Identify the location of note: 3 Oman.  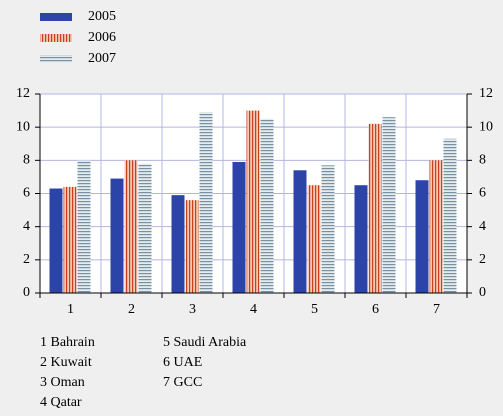
(62, 382).